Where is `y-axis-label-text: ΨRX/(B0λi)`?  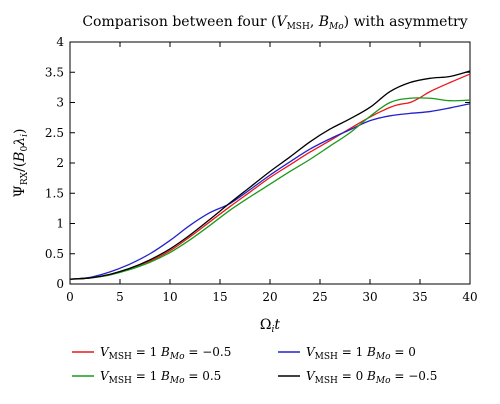
y-axis-label-text: ΨRX/(B0λi) is located at coordinates (21, 163).